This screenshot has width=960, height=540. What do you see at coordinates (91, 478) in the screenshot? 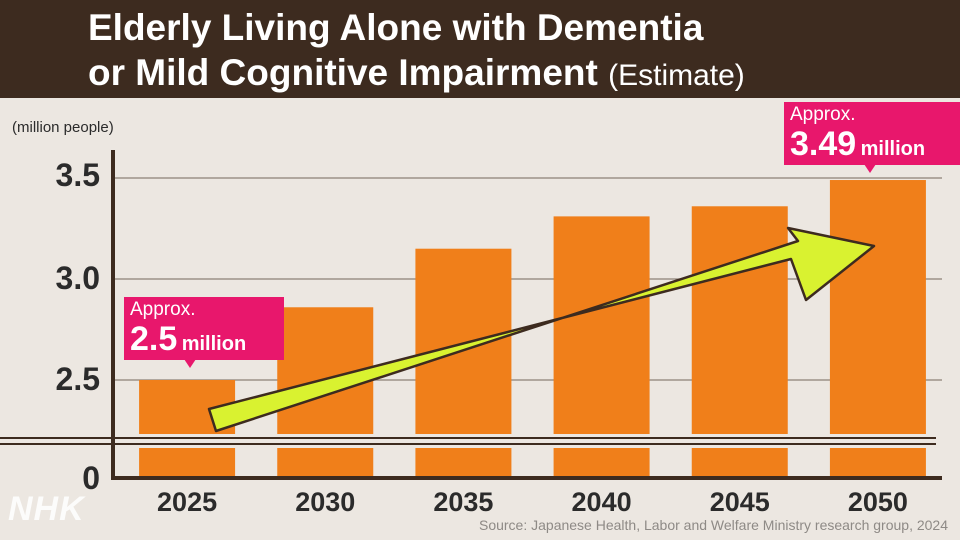
I see `y-tick-3: 0` at bounding box center [91, 478].